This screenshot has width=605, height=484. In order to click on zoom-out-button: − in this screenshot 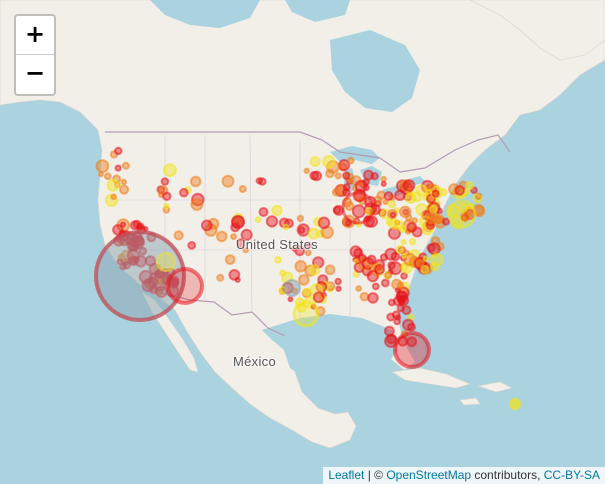, I will do `click(35, 73)`.